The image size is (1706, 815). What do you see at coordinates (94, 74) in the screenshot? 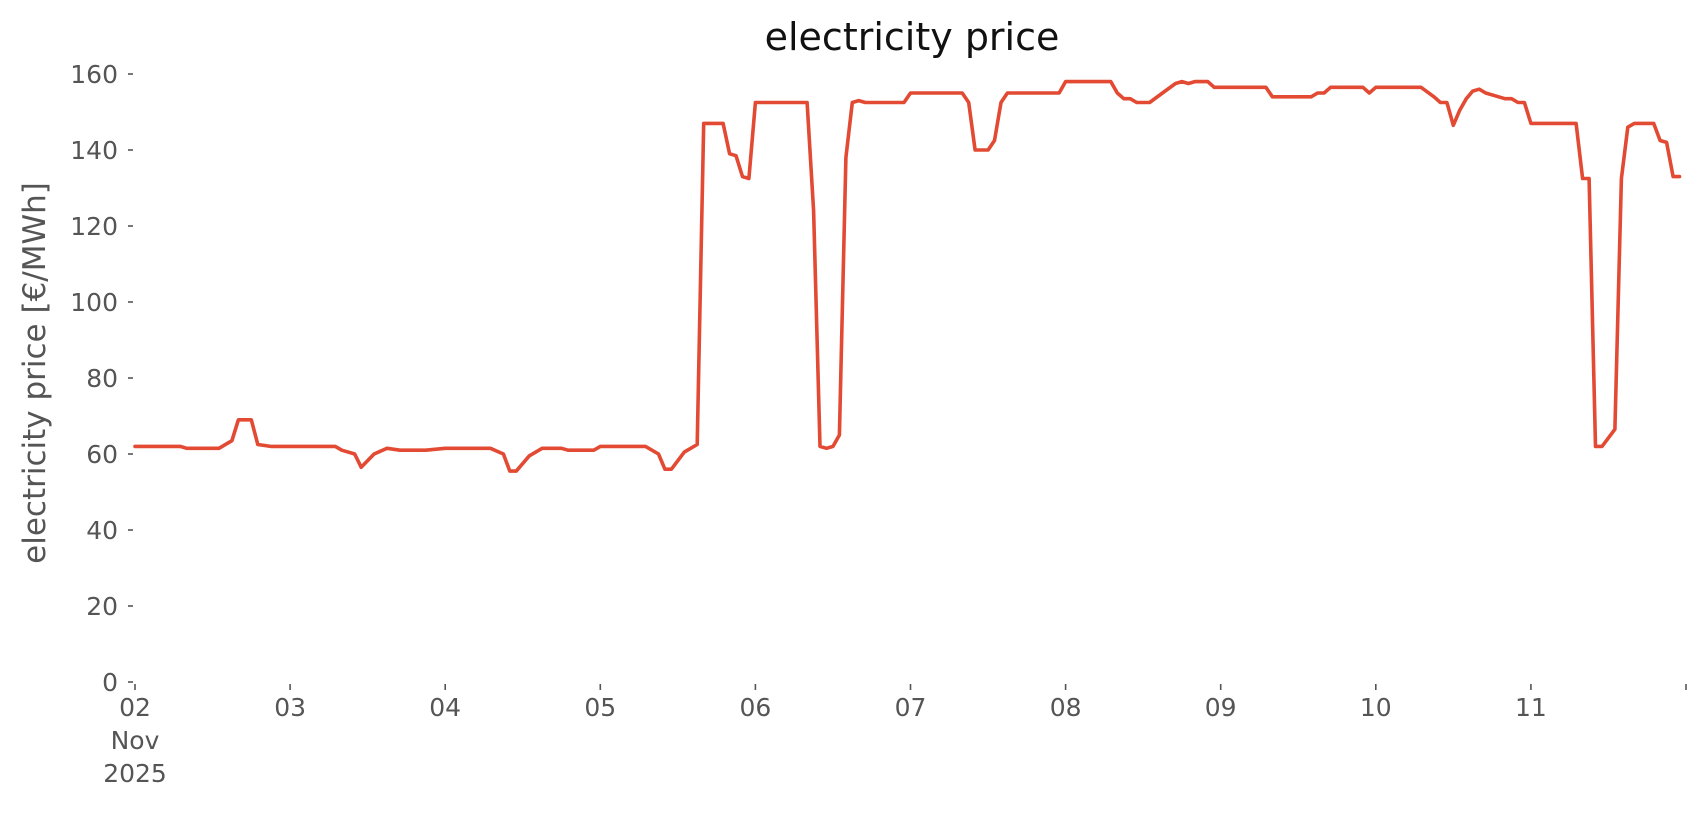
I see `y-tick-label: 160` at bounding box center [94, 74].